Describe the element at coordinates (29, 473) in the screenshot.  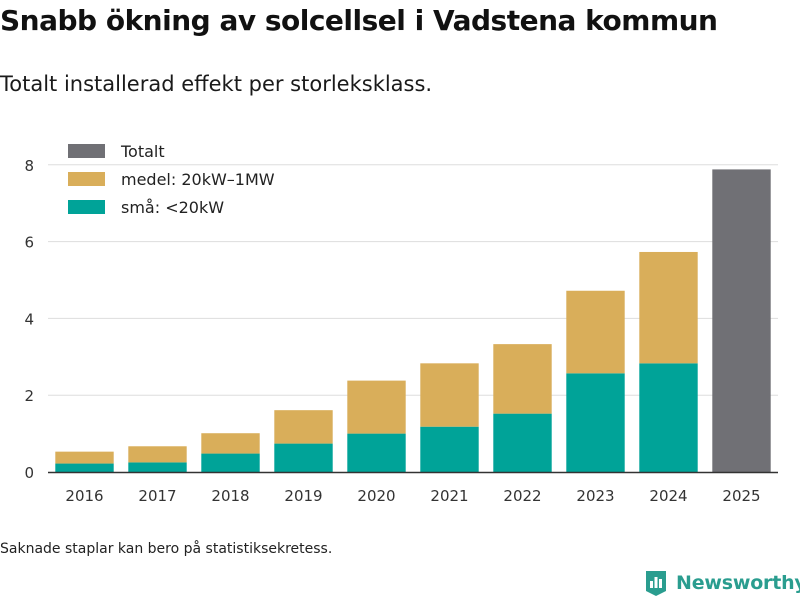
I see `y-tick-label: 0` at that location.